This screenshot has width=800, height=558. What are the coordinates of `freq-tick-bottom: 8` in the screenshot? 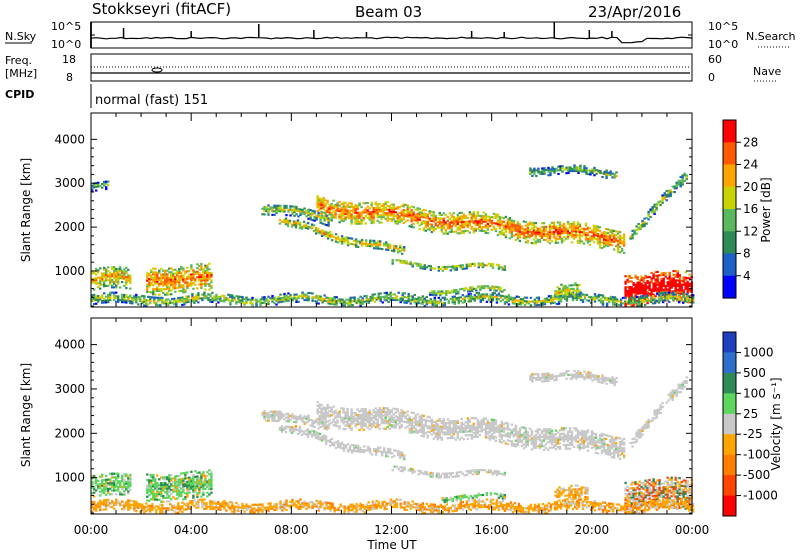 It's located at (69, 77).